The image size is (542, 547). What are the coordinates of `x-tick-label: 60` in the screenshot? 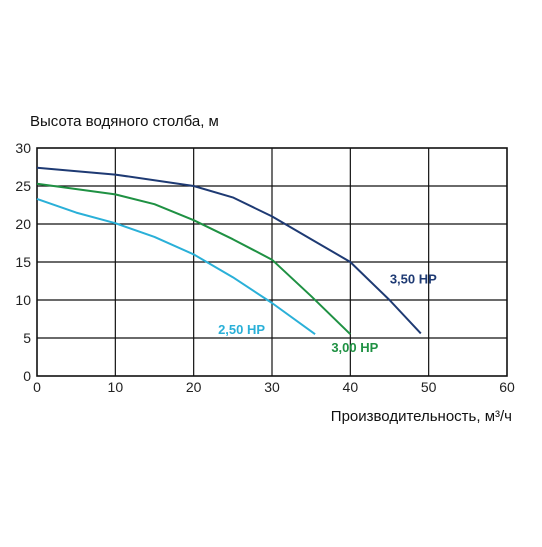 It's located at (507, 387).